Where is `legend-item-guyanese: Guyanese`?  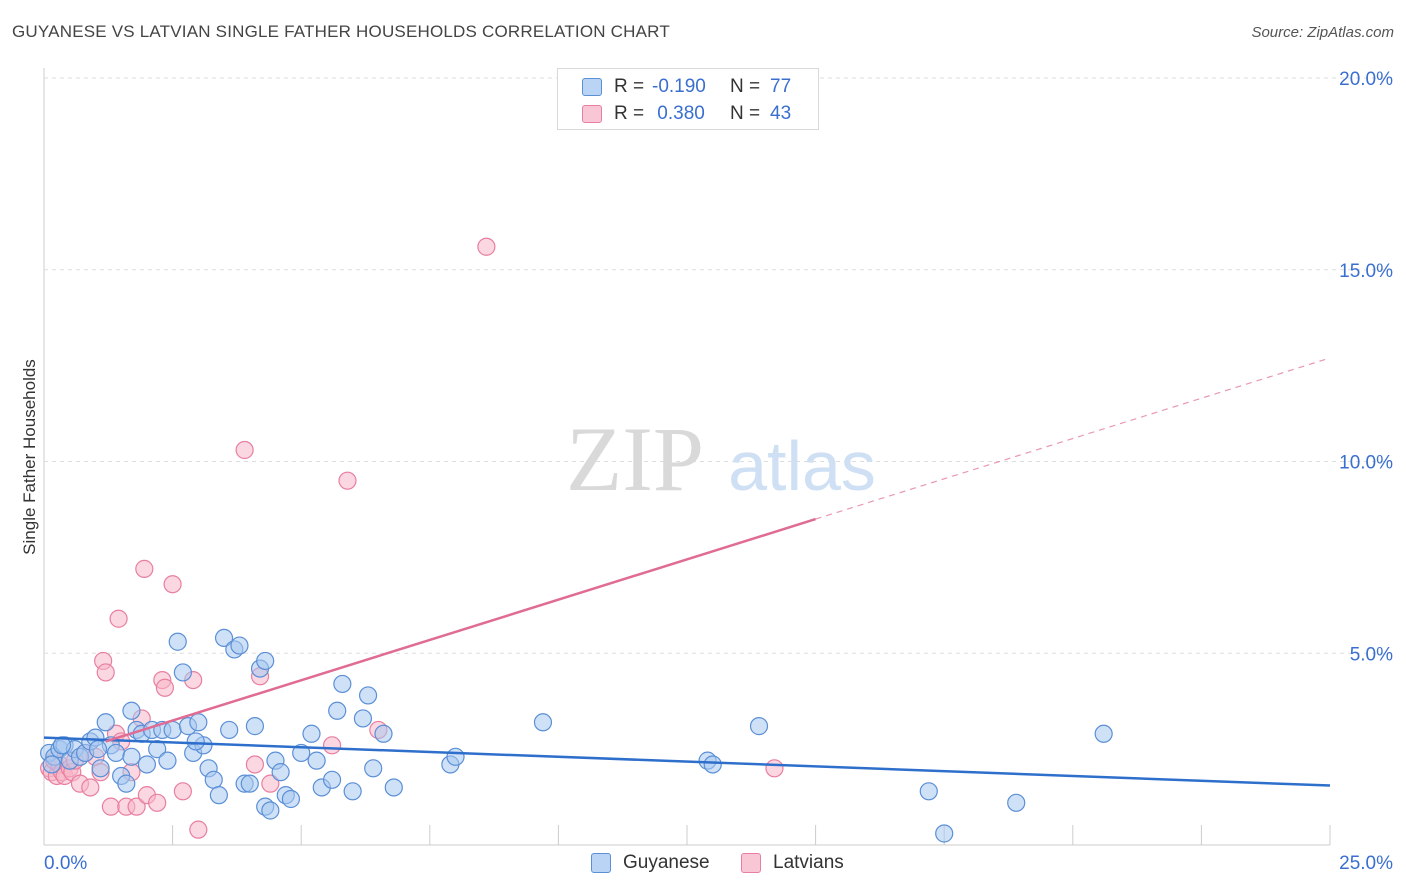
legend-item-guyanese: Guyanese is located at coordinates (650, 863).